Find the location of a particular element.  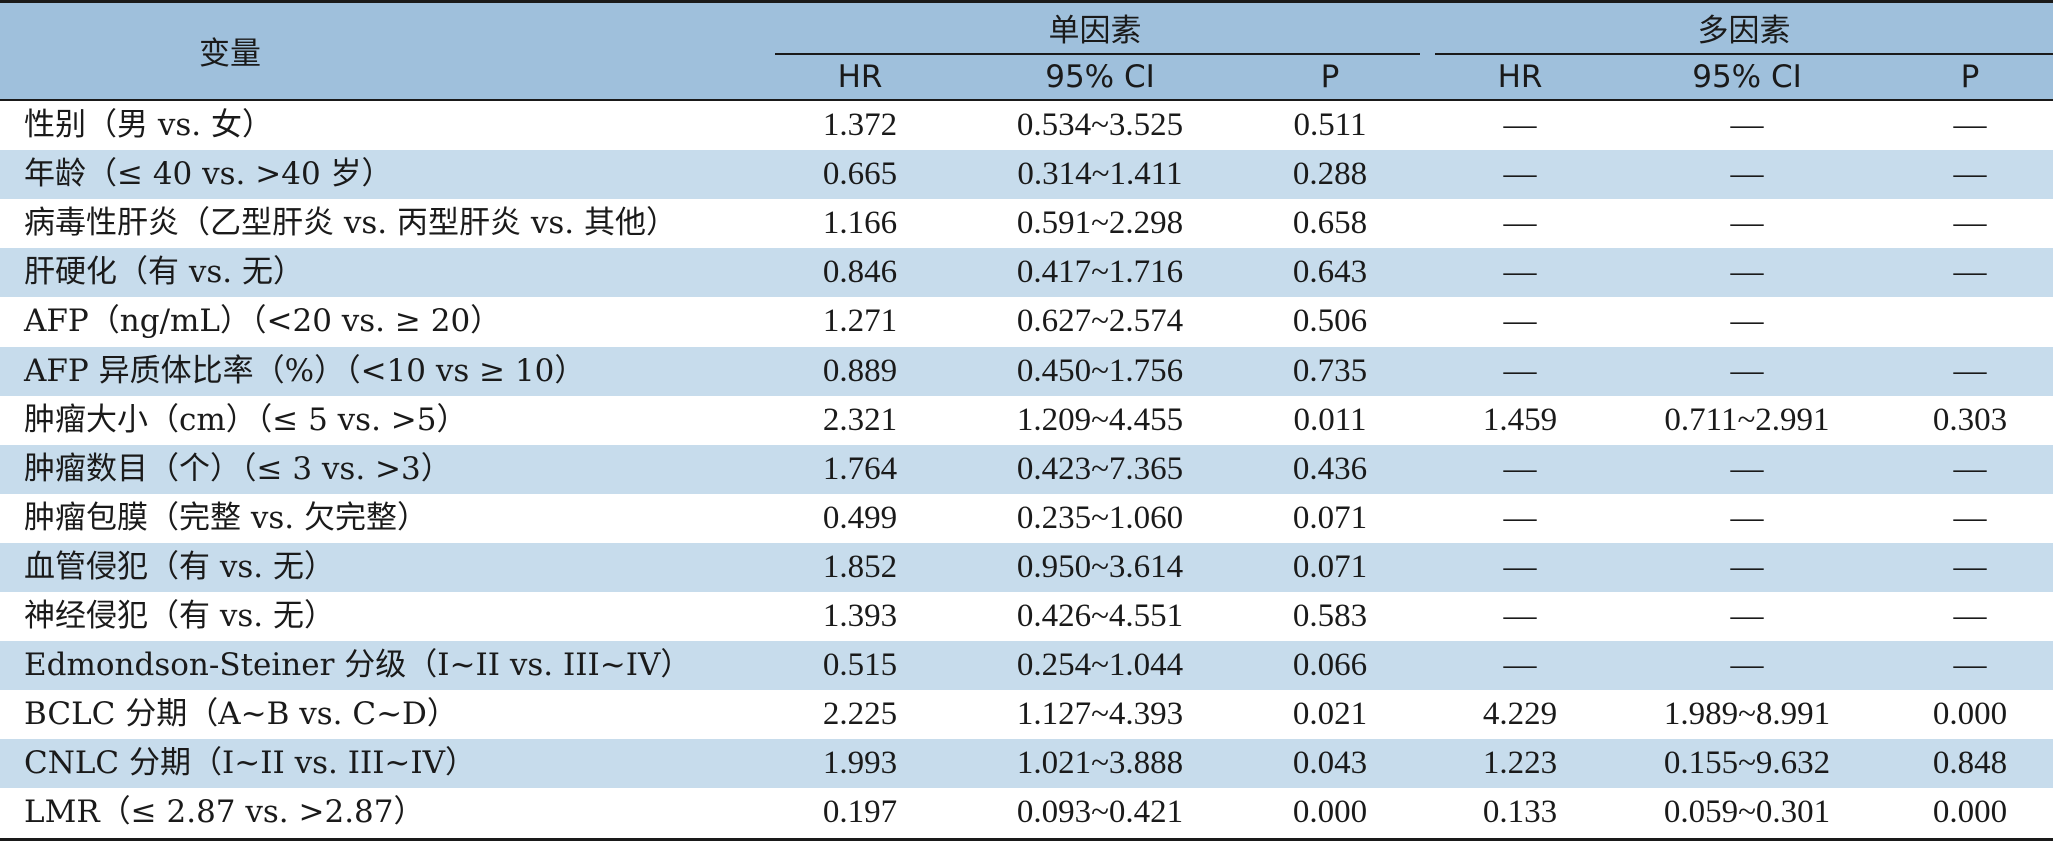

variable-cell: 病毒性肝炎（乙型肝炎 vs. 丙型肝炎 vs. 其他） is located at coordinates (350, 223).